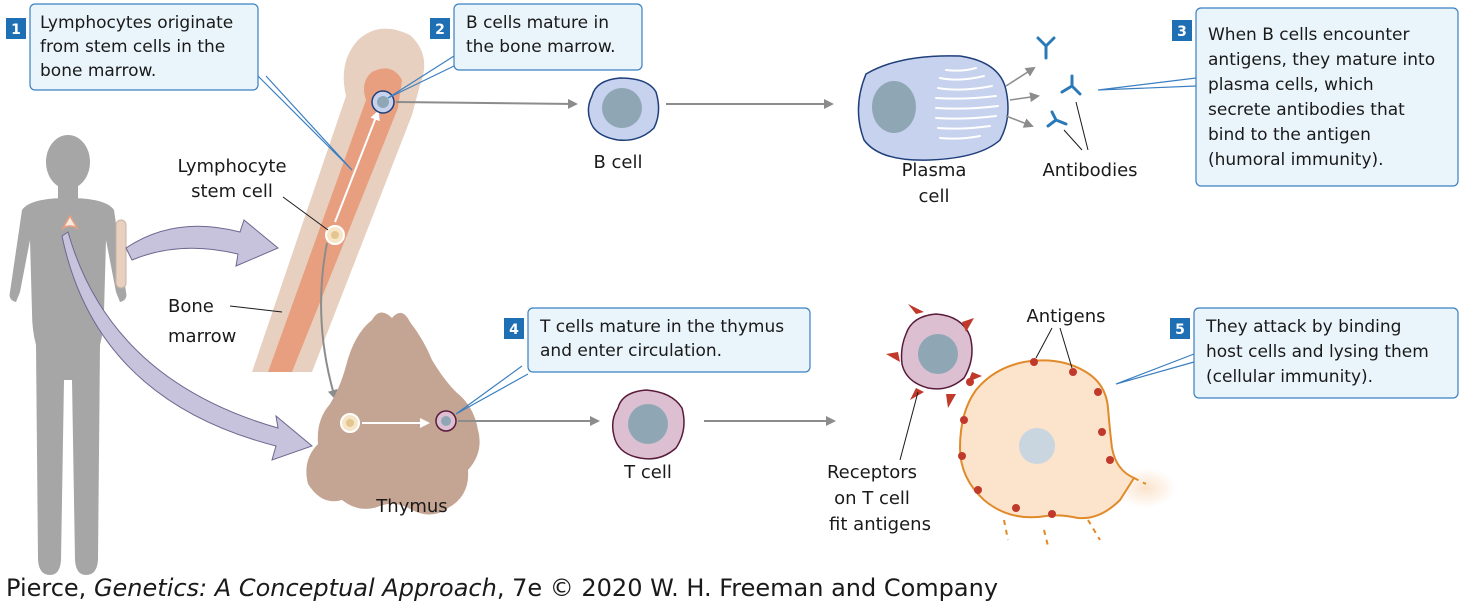  What do you see at coordinates (256, 309) in the screenshot?
I see `bone-marrow-pointer` at bounding box center [256, 309].